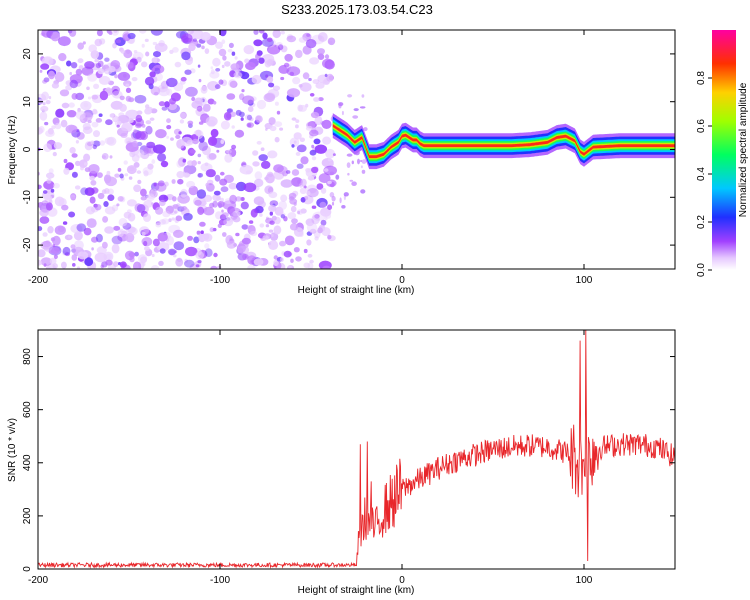 The image size is (750, 600). Describe the element at coordinates (701, 222) in the screenshot. I see `colorbar-tick-label: 0.2` at that location.